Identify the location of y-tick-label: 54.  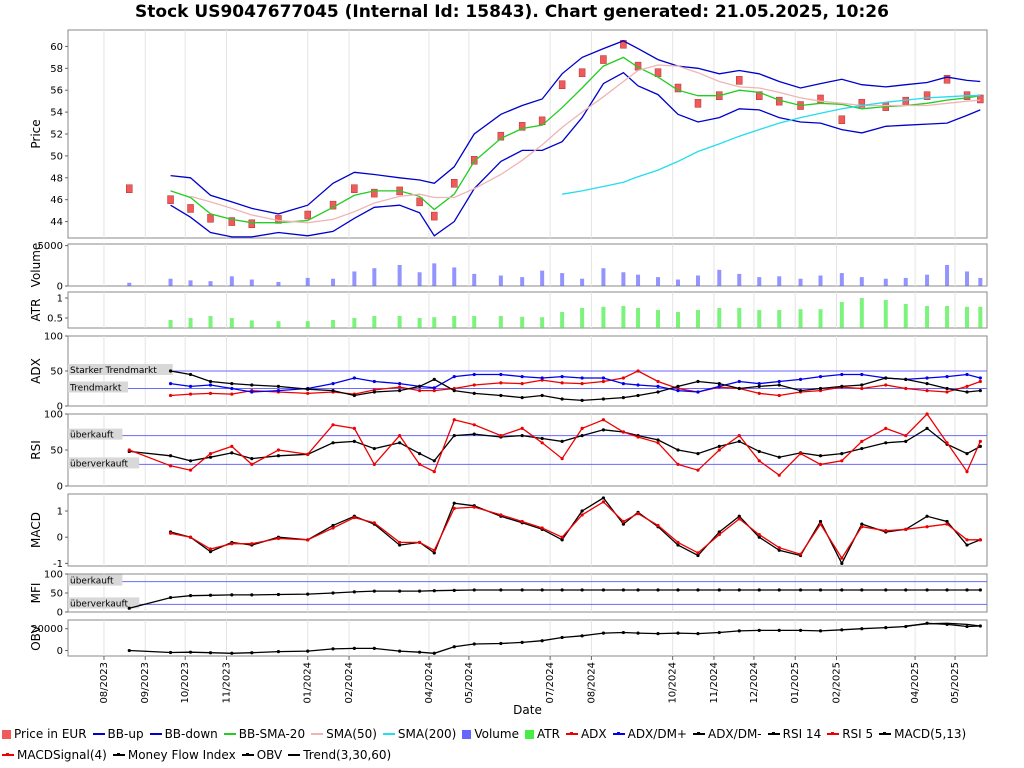
(56, 113).